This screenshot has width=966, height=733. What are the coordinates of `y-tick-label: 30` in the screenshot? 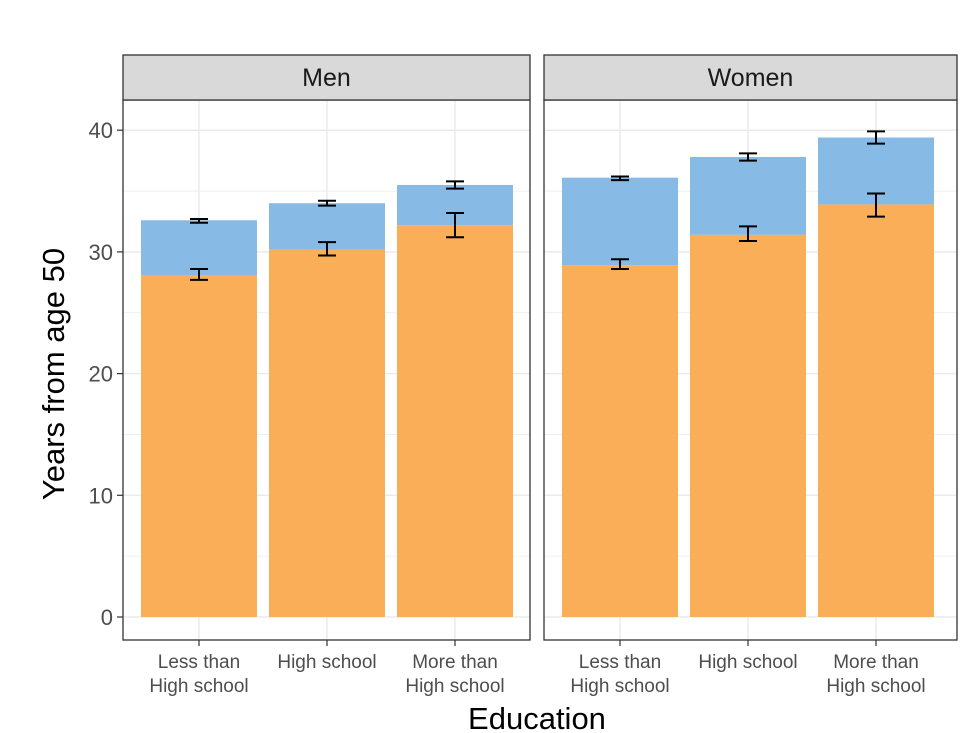 It's located at (101, 252).